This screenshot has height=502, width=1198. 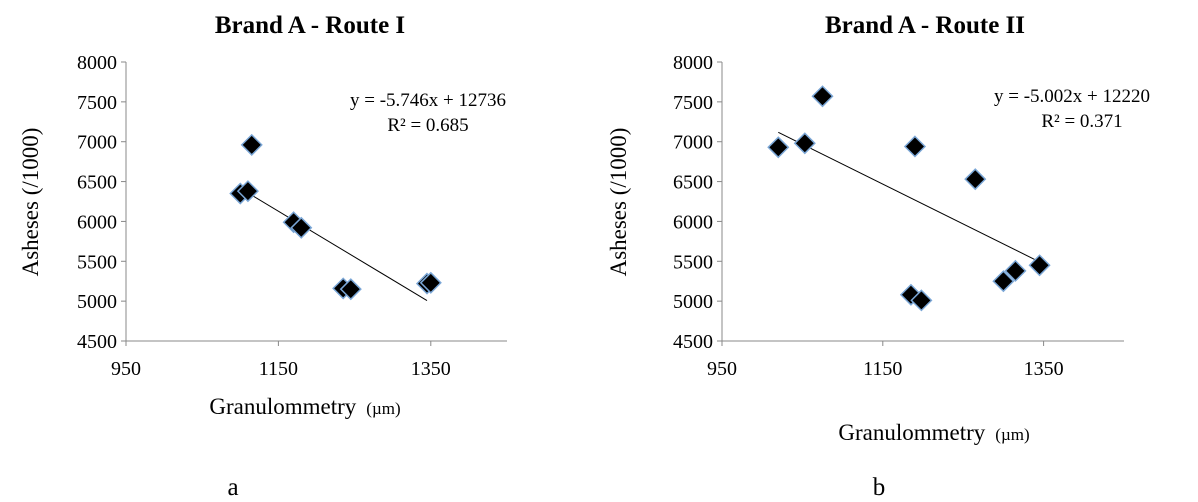 I want to click on chart-title: Brand A - Route I, so click(x=310, y=25).